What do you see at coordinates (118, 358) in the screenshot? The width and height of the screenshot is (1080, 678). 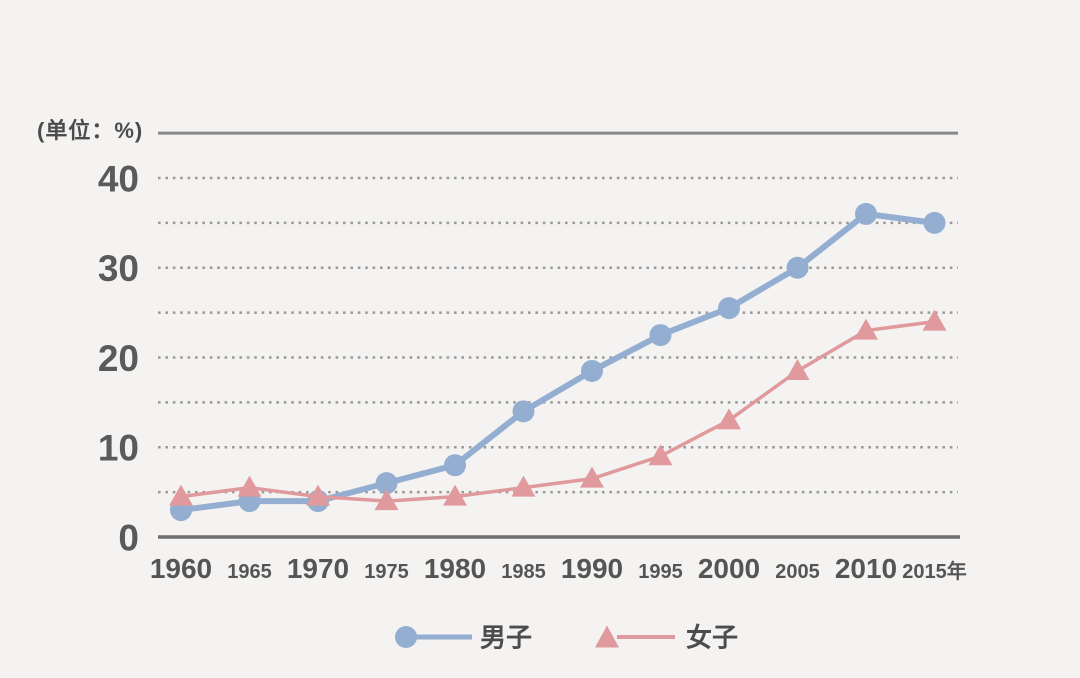 I see `y-tick-label-20: 20` at bounding box center [118, 358].